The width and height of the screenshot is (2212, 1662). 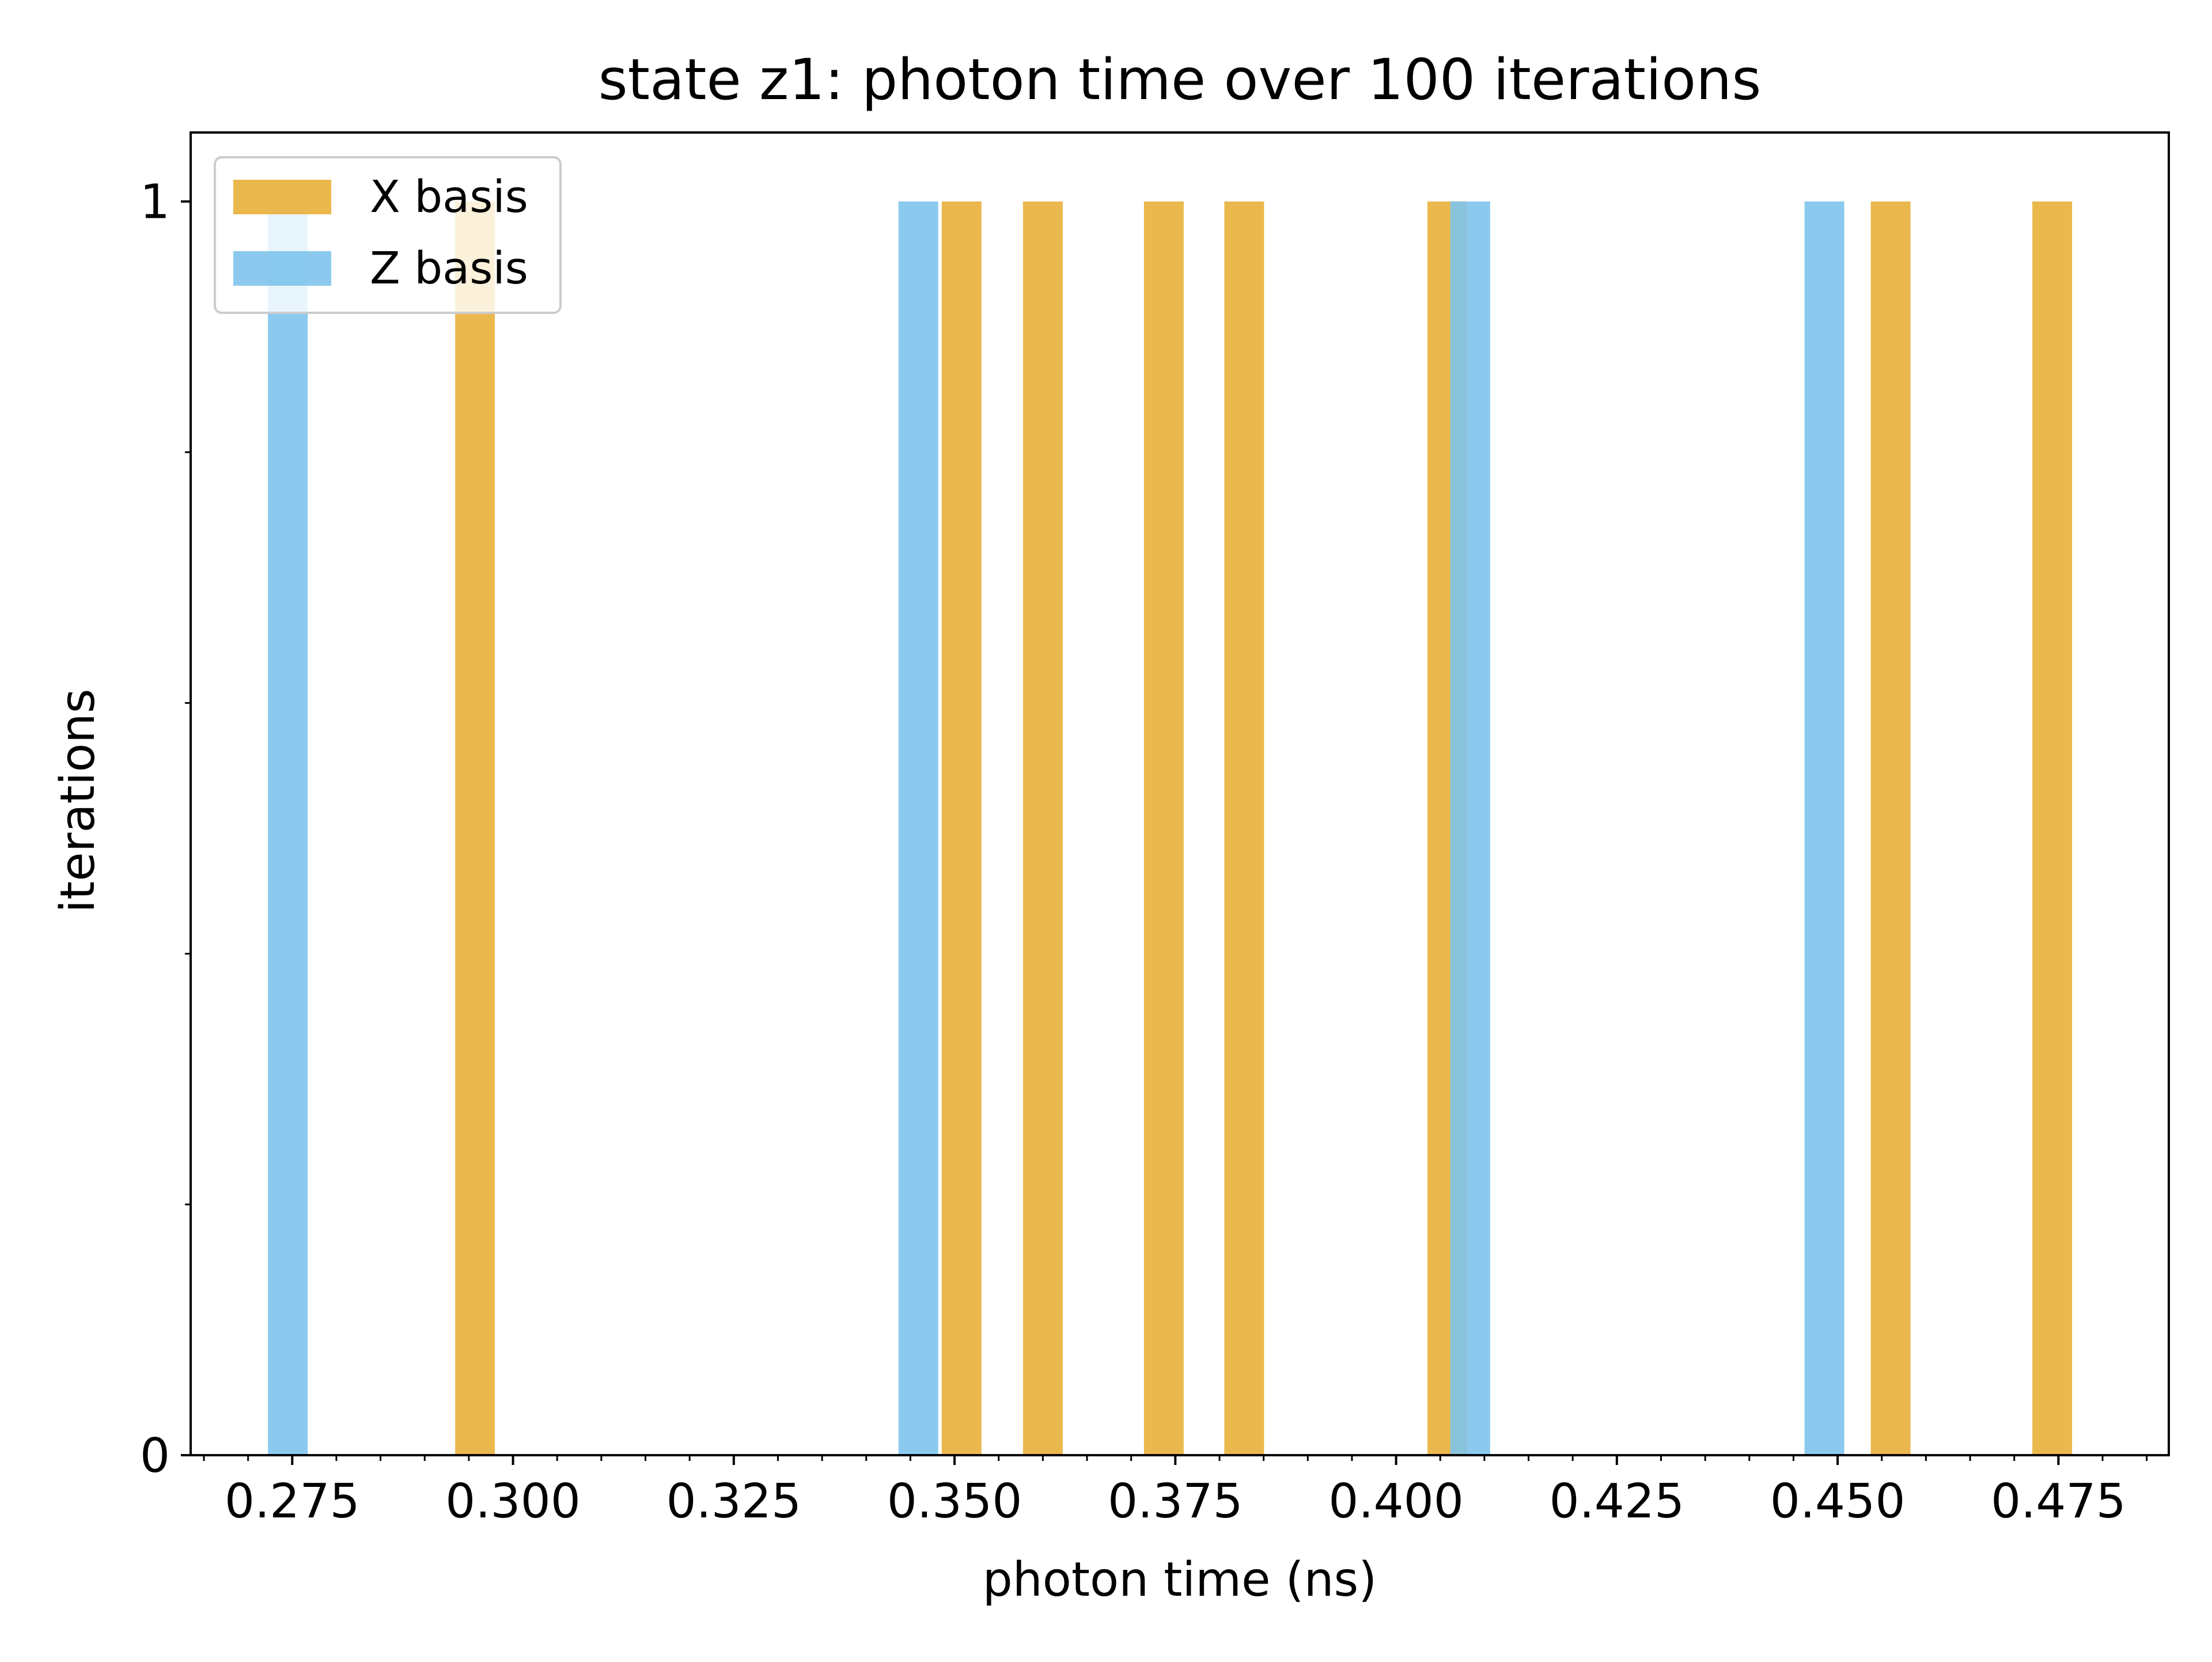 What do you see at coordinates (292, 1502) in the screenshot?
I see `x-tick-label: 0.275` at bounding box center [292, 1502].